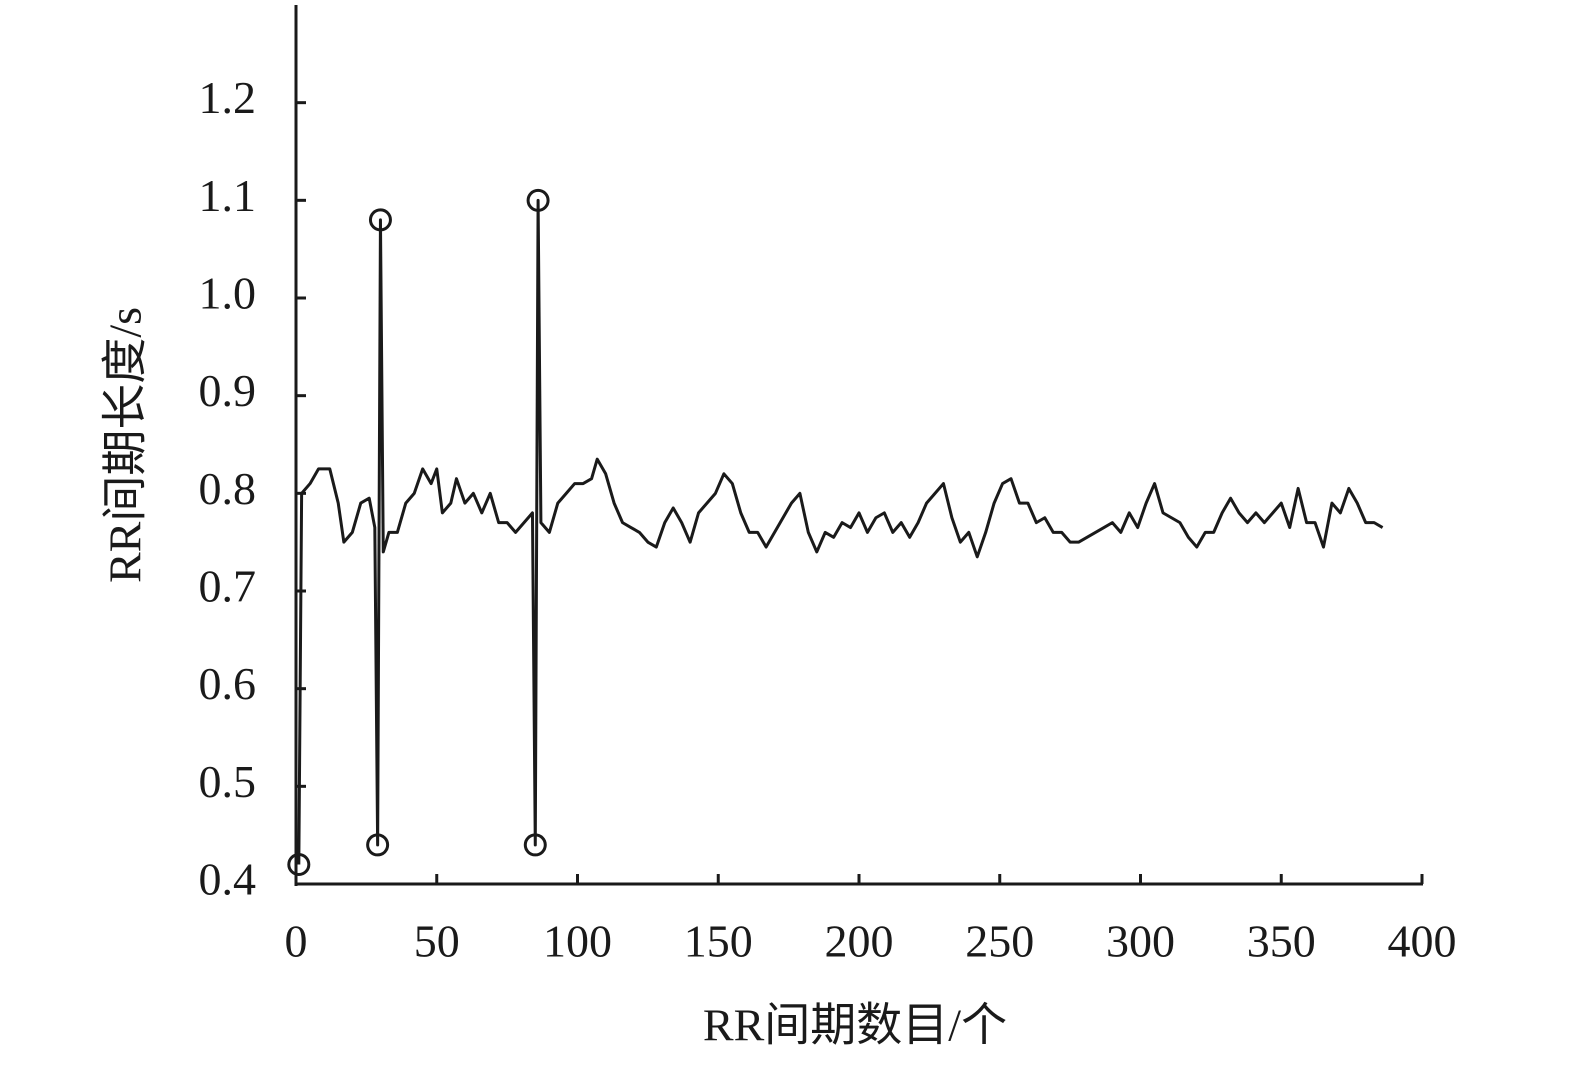 The image size is (1575, 1073). I want to click on x-axis-label: RR间期数目/个, so click(855, 1025).